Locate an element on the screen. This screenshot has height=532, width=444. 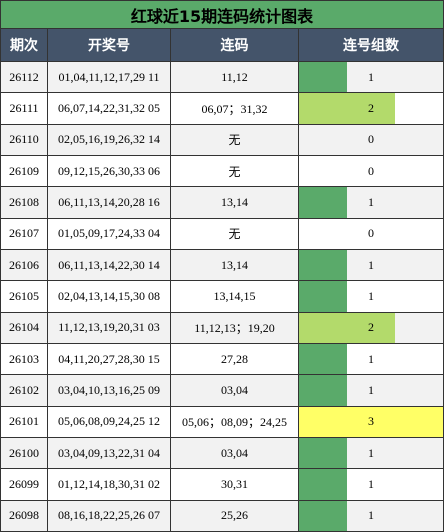
draw-numbers: 09,12,15,26,30,33 06 is located at coordinates (109, 172).